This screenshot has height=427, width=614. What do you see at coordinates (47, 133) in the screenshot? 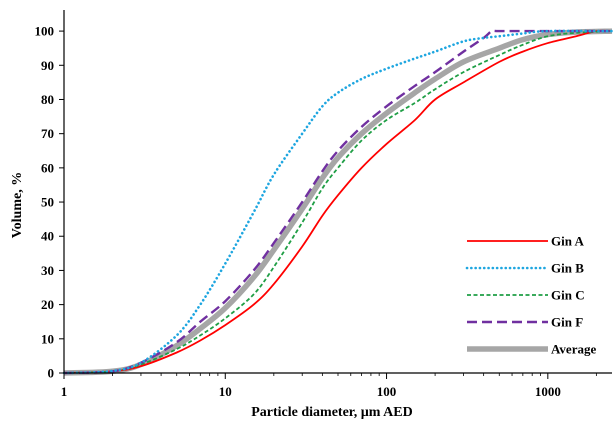
I see `y-tick-label: 70` at bounding box center [47, 133].